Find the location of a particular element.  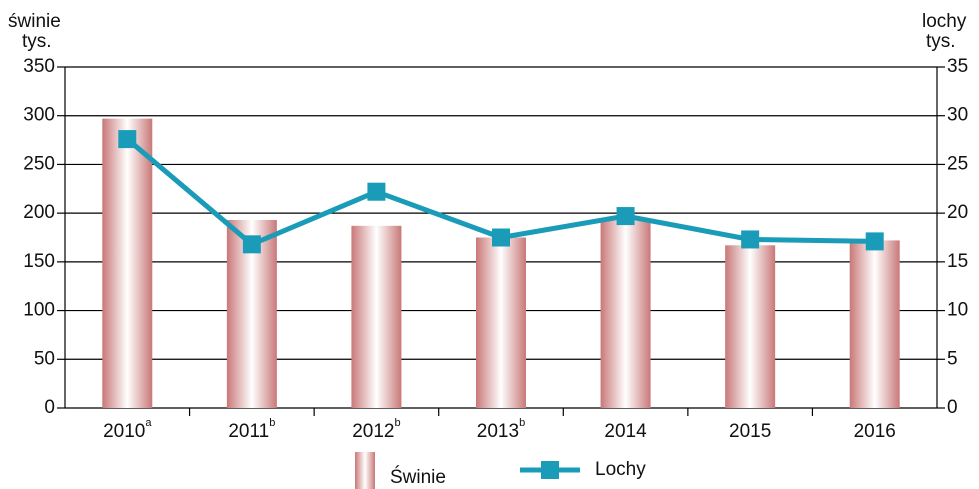

x-tick-label: 2013b is located at coordinates (501, 429).